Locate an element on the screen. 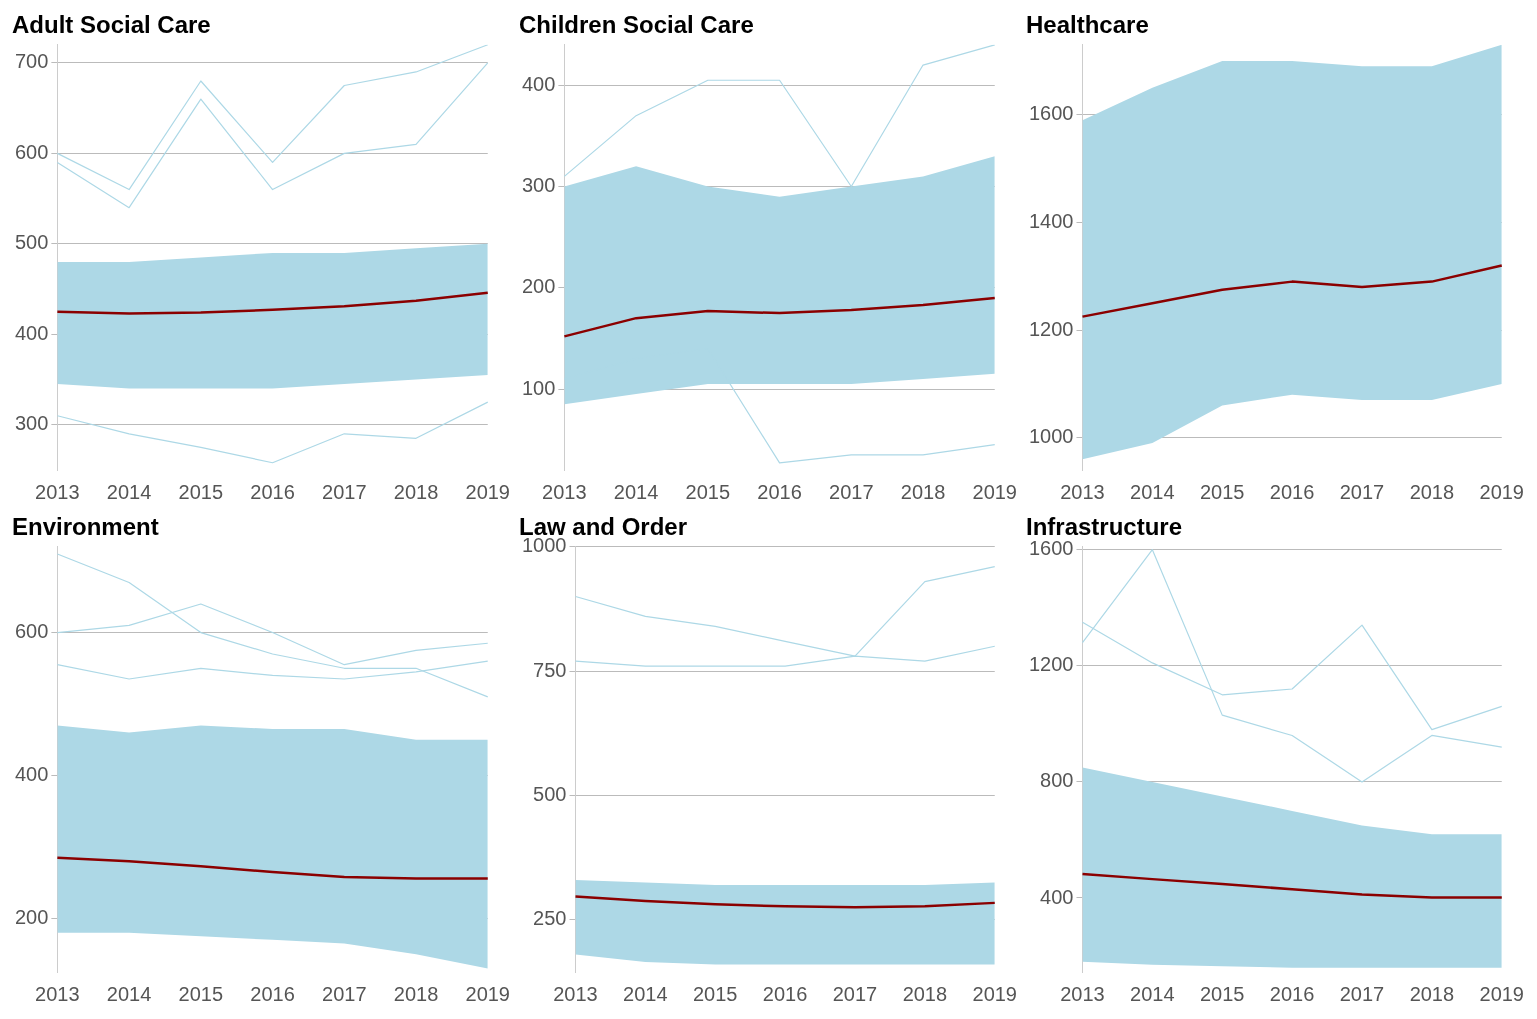 This screenshot has width=1537, height=1019. y-tick-label: 1600 is located at coordinates (1051, 113).